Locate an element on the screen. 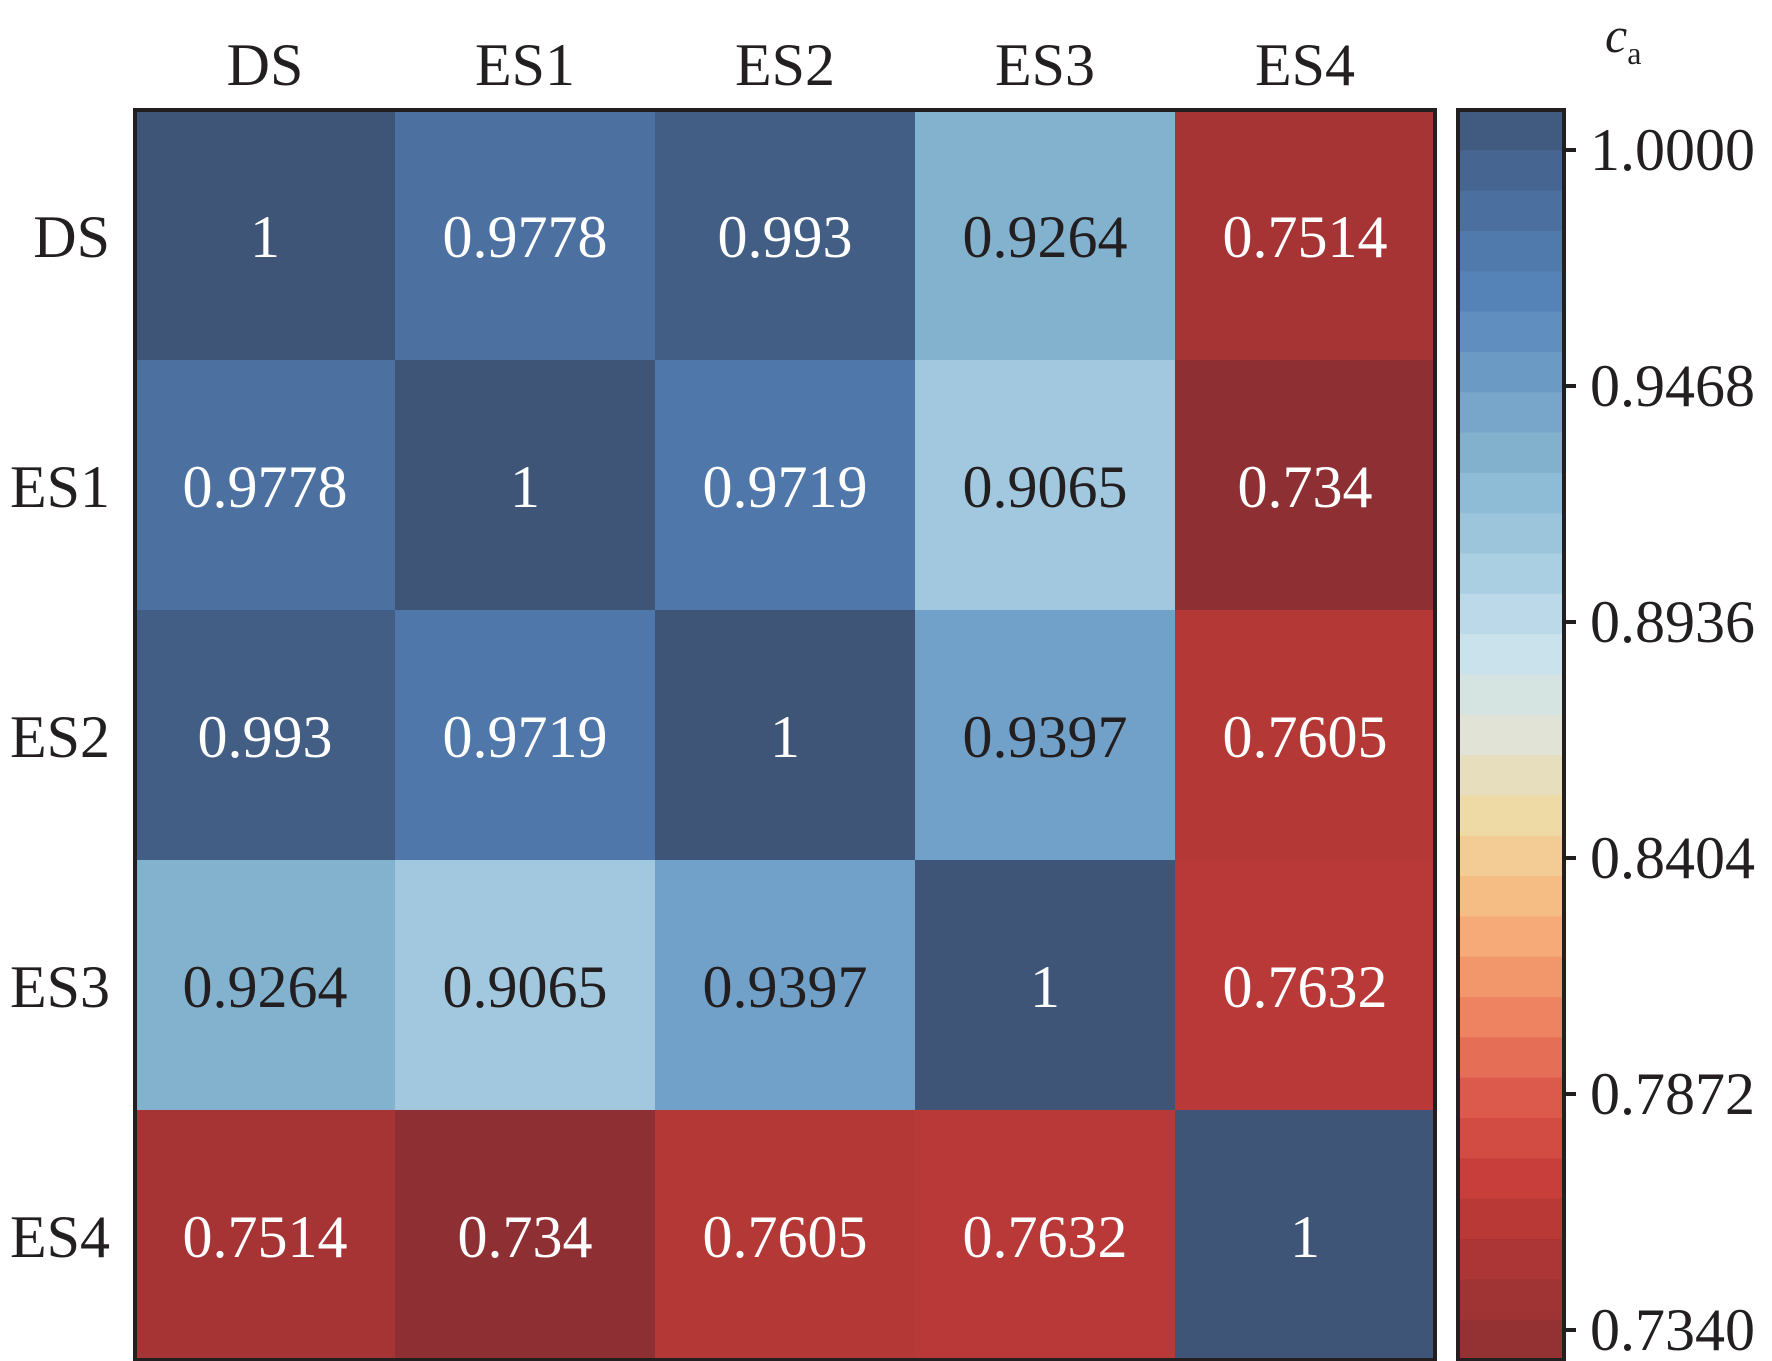 The image size is (1772, 1361). colorbar-tick-label: 0.7340 is located at coordinates (1672, 1329).